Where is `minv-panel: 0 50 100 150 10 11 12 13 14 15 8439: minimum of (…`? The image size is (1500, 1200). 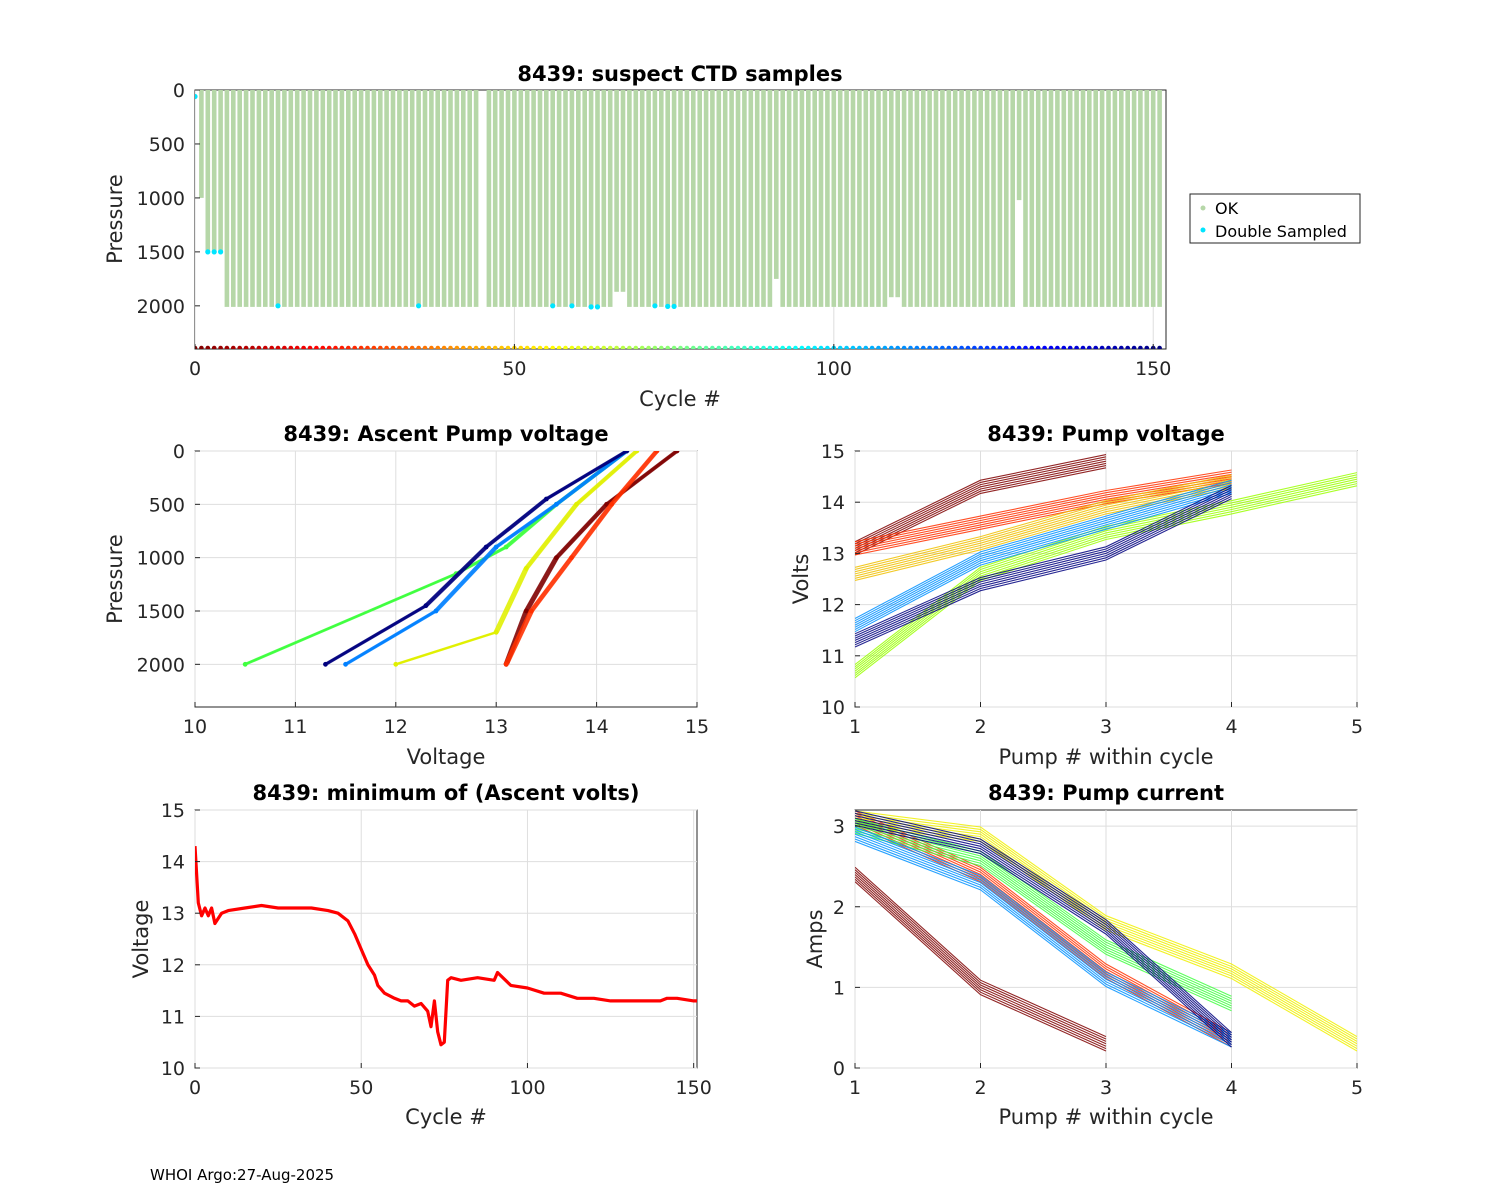 minv-panel: 0 50 100 150 10 11 12 13 14 15 8439: minimum of (… is located at coordinates (420, 955).